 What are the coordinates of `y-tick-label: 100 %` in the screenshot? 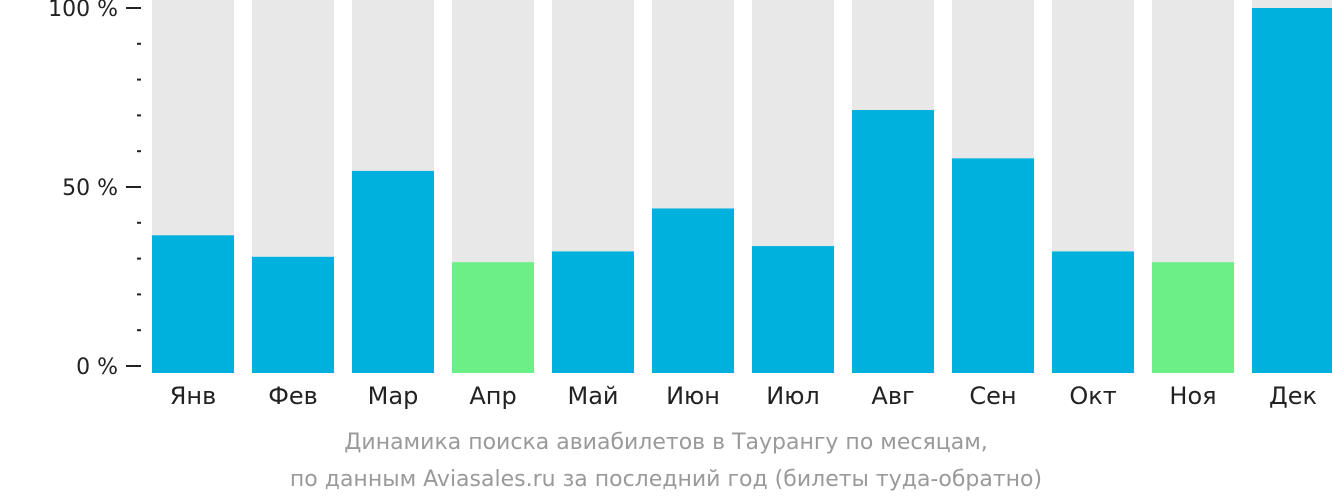 It's located at (83, 11).